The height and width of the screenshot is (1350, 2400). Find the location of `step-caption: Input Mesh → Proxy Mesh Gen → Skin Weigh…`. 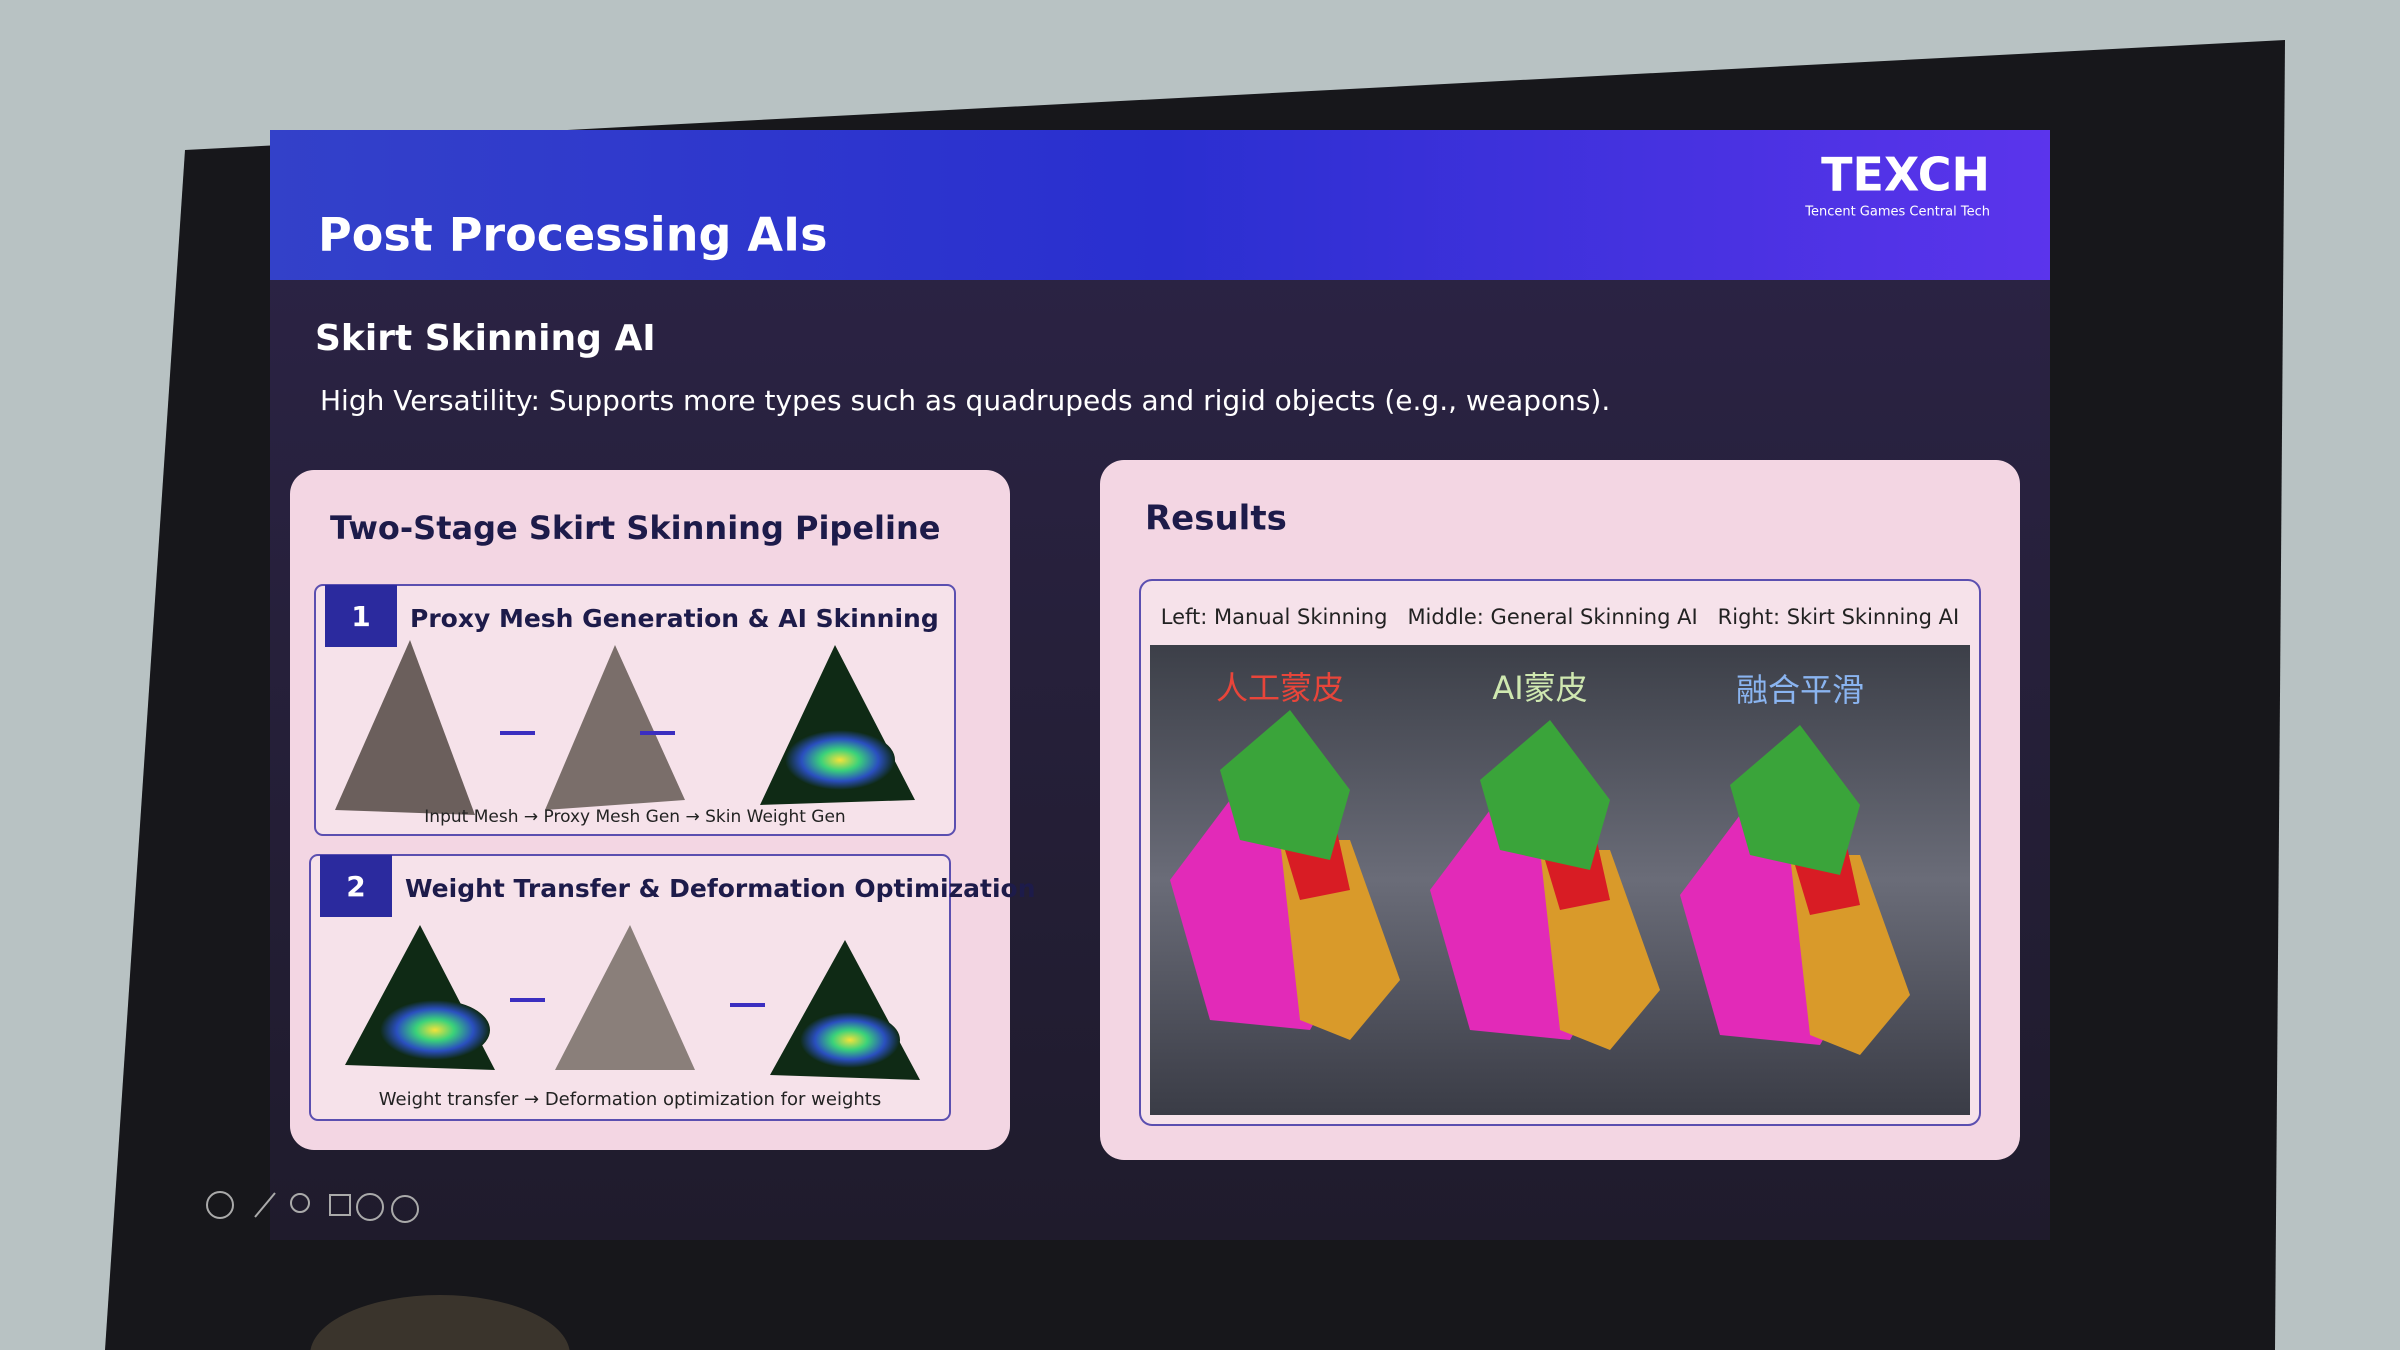

step-caption: Input Mesh → Proxy Mesh Gen → Skin Weigh… is located at coordinates (634, 817).